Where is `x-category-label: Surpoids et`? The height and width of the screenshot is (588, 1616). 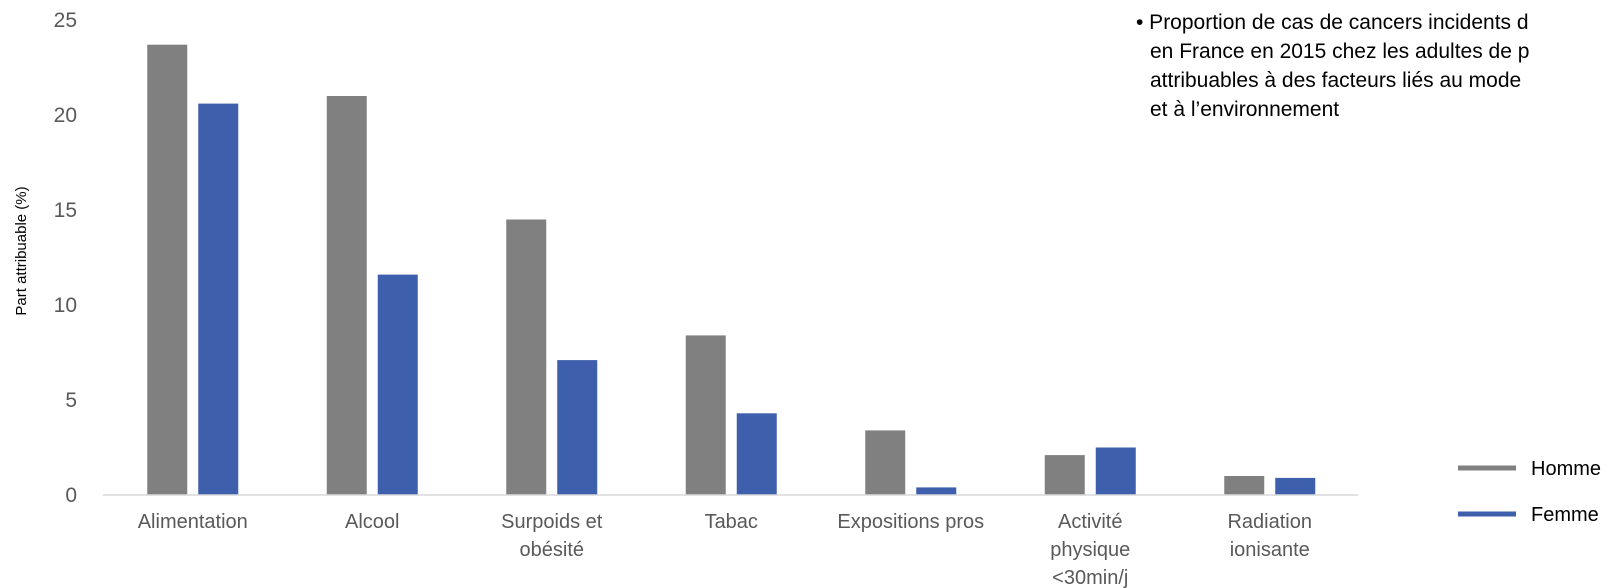 x-category-label: Surpoids et is located at coordinates (552, 522).